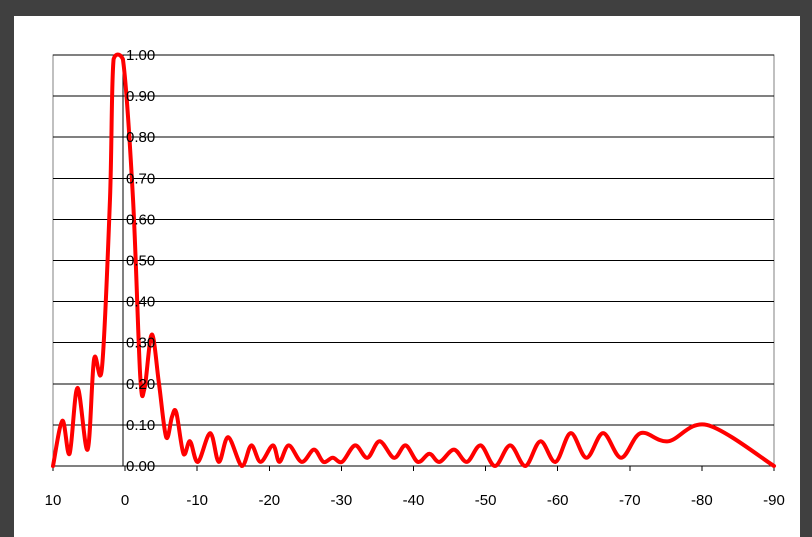 The width and height of the screenshot is (812, 537). Describe the element at coordinates (140, 219) in the screenshot. I see `y-tick-label: 0.60` at that location.